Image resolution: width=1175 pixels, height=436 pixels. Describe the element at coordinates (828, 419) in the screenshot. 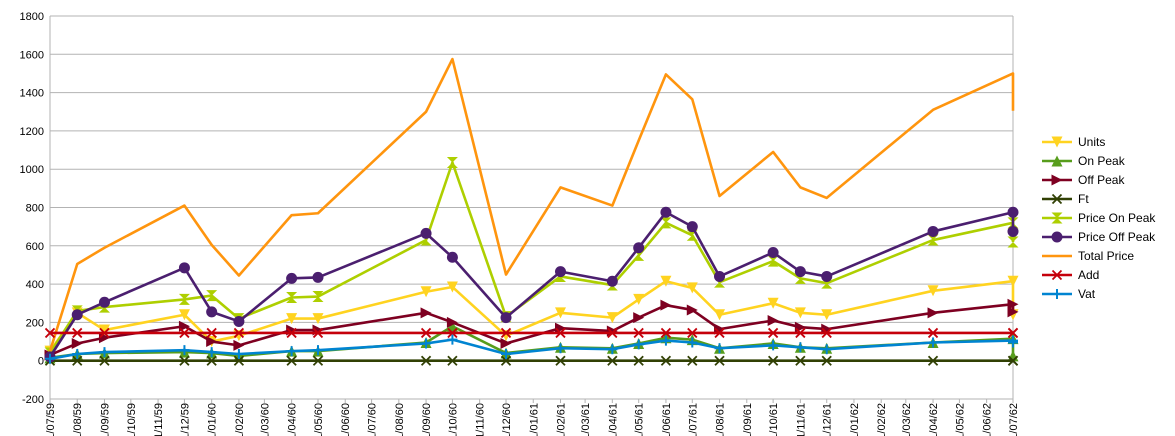

I see `x-tick-label: 11/12/61` at that location.